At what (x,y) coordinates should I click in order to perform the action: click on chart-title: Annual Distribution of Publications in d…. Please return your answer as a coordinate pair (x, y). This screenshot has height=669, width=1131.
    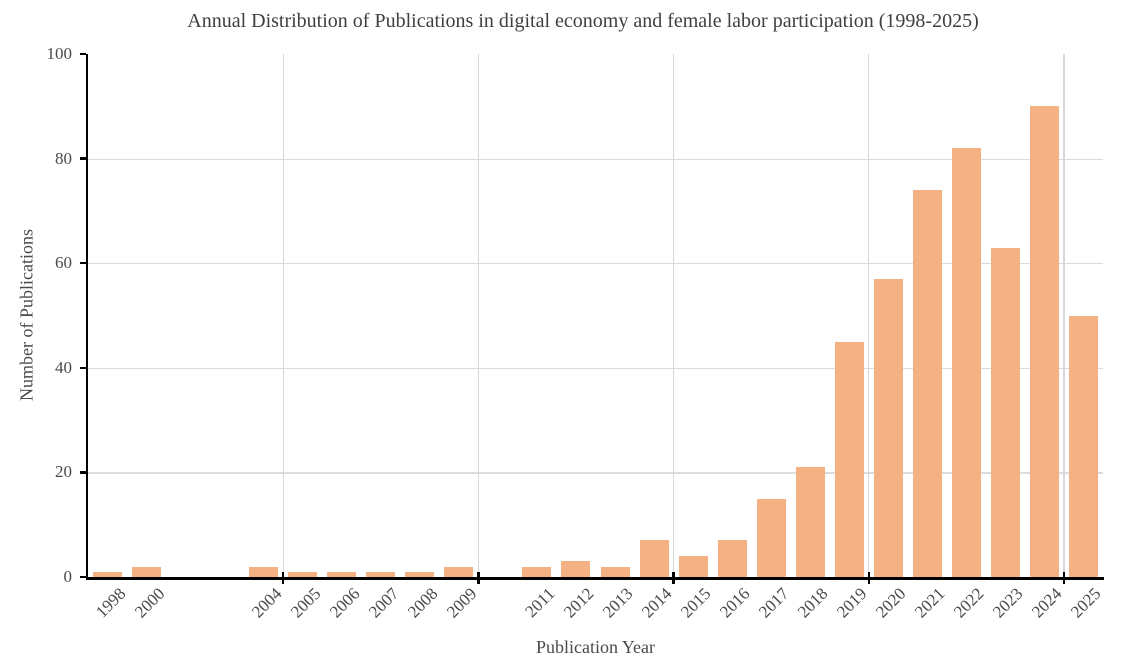
    Looking at the image, I should click on (583, 21).